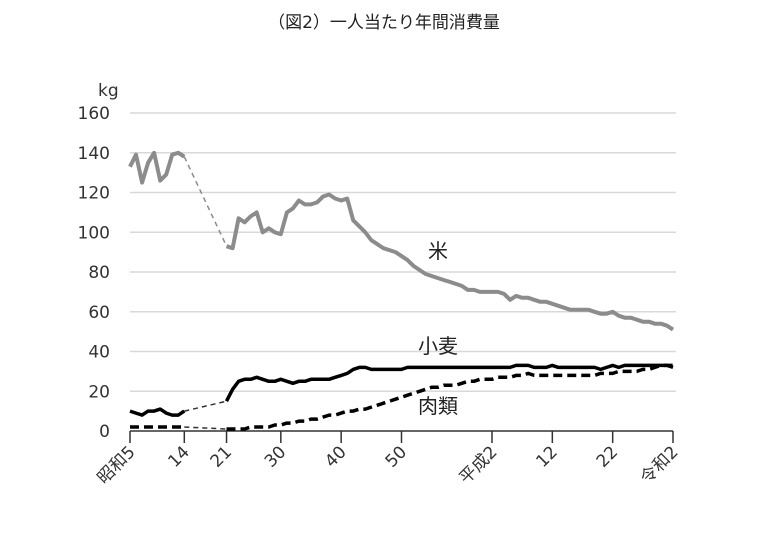  I want to click on x-tick-label: 50, so click(396, 456).